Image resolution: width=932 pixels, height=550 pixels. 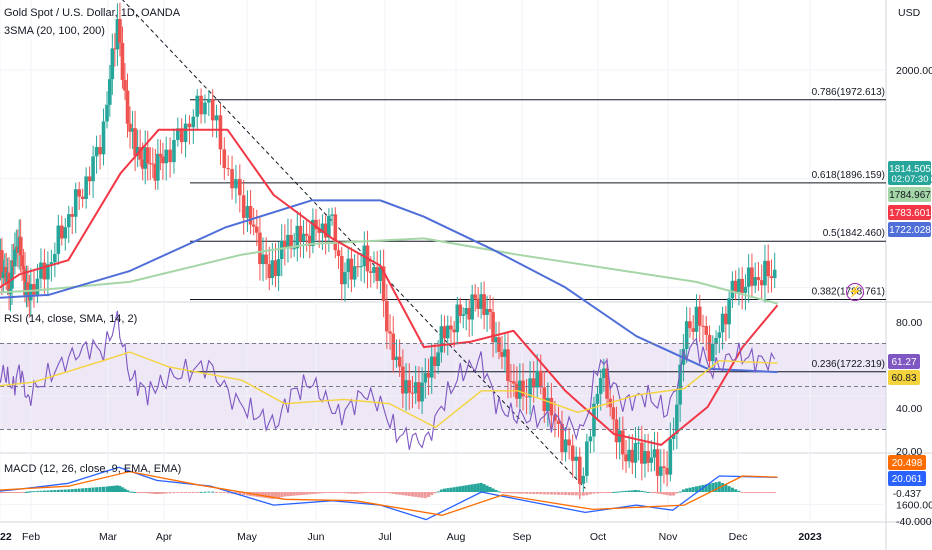 What do you see at coordinates (164, 537) in the screenshot?
I see `time-axis-label: Apr` at bounding box center [164, 537].